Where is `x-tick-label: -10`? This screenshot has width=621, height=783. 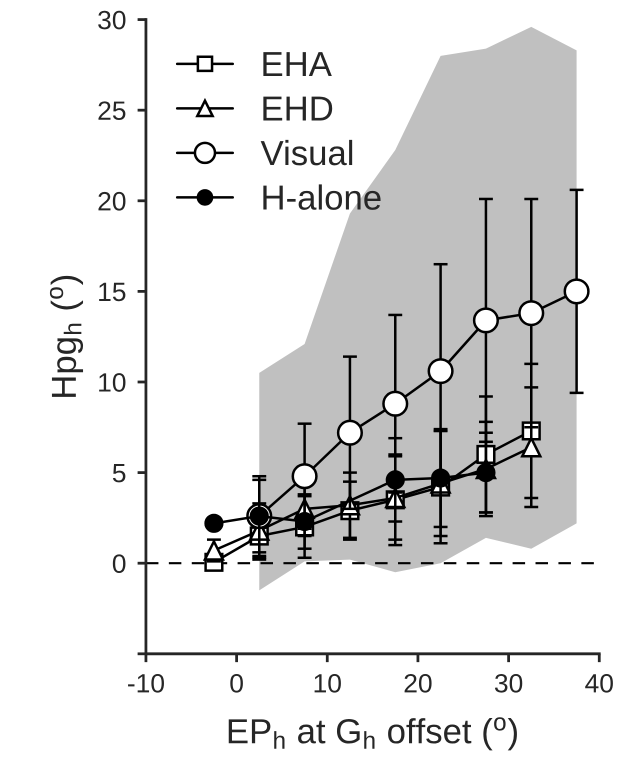 x-tick-label: -10 is located at coordinates (146, 683).